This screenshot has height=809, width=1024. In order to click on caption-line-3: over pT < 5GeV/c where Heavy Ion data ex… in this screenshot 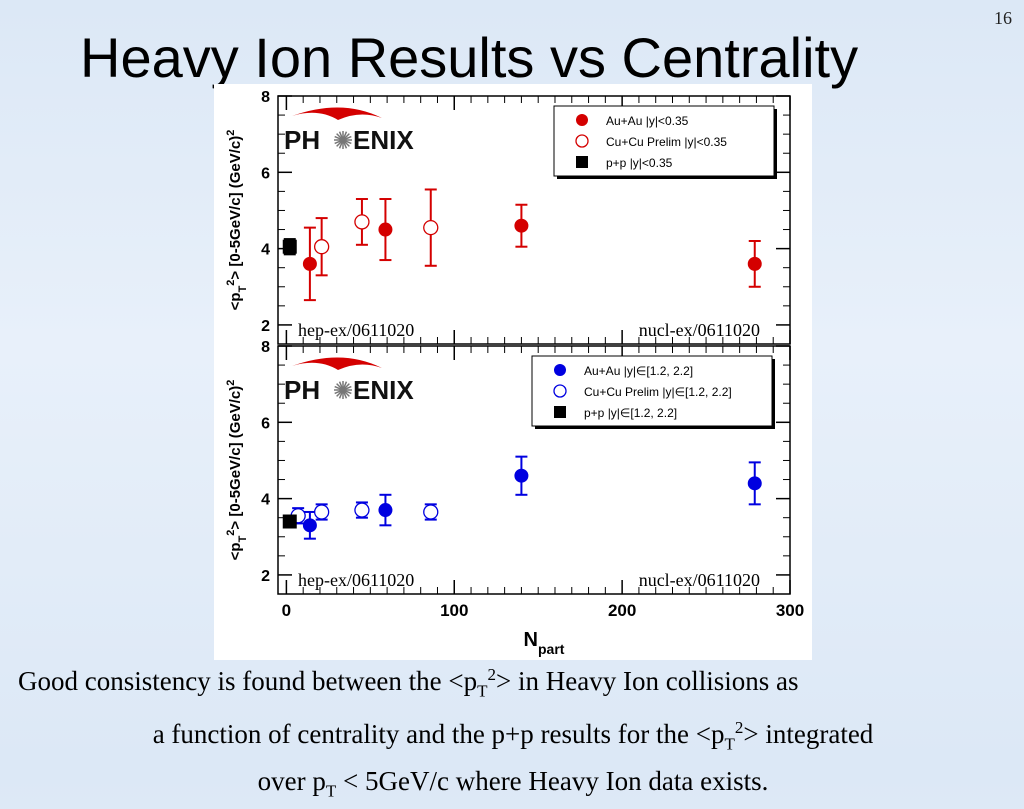, I will do `click(513, 783)`.